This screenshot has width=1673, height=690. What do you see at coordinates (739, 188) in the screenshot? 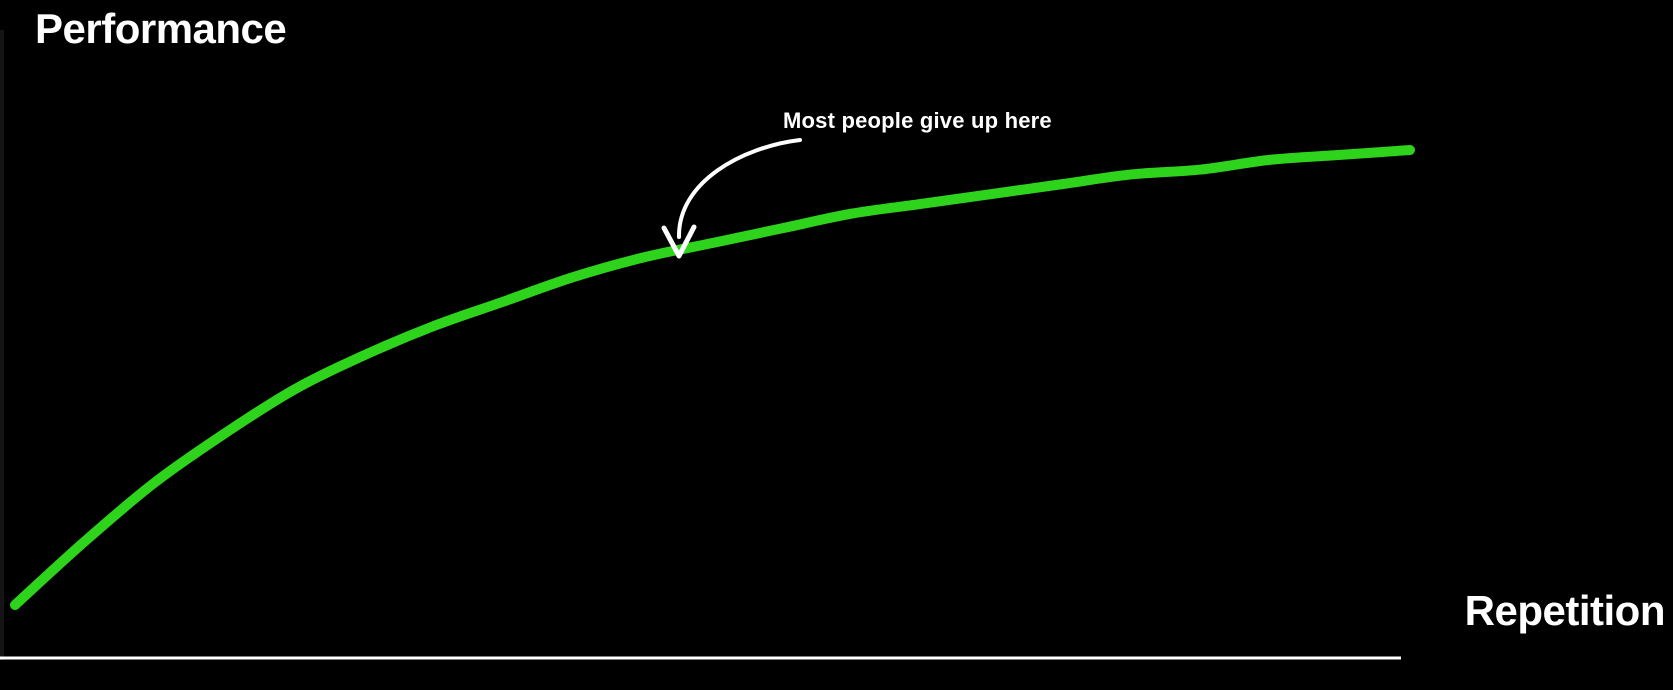
I see `annotation-arrow-shaft` at bounding box center [739, 188].